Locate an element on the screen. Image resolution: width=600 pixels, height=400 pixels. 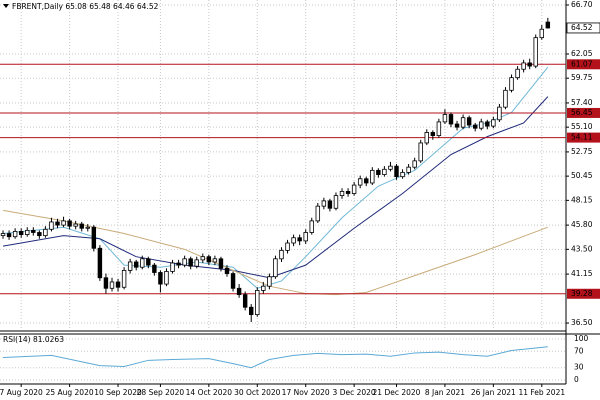
x-tick-label: 11 Feb 2021 is located at coordinates (541, 392).